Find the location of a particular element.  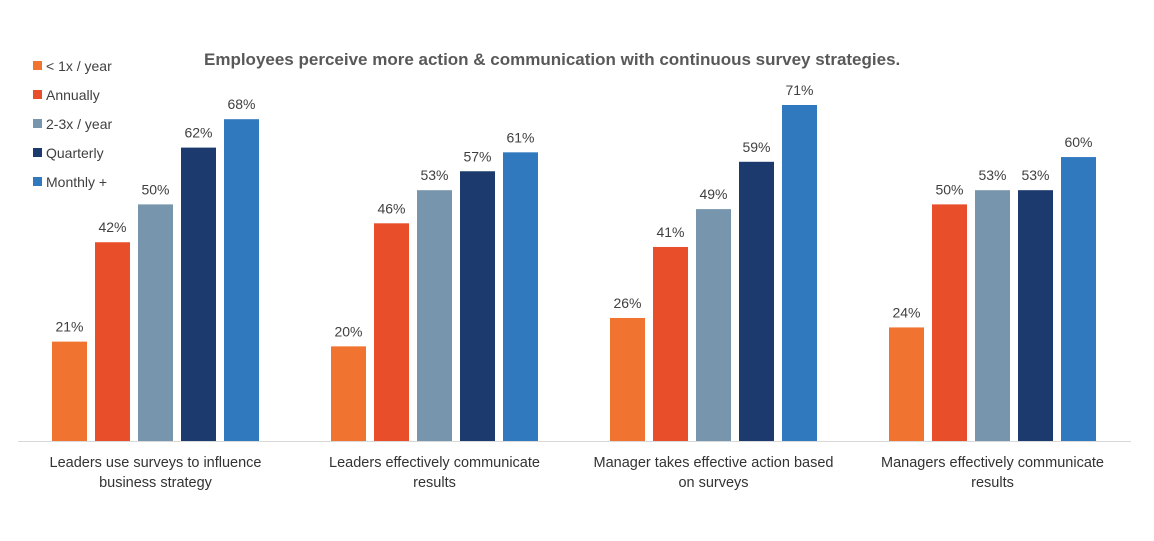

bar-value-label: 61% is located at coordinates (520, 137).